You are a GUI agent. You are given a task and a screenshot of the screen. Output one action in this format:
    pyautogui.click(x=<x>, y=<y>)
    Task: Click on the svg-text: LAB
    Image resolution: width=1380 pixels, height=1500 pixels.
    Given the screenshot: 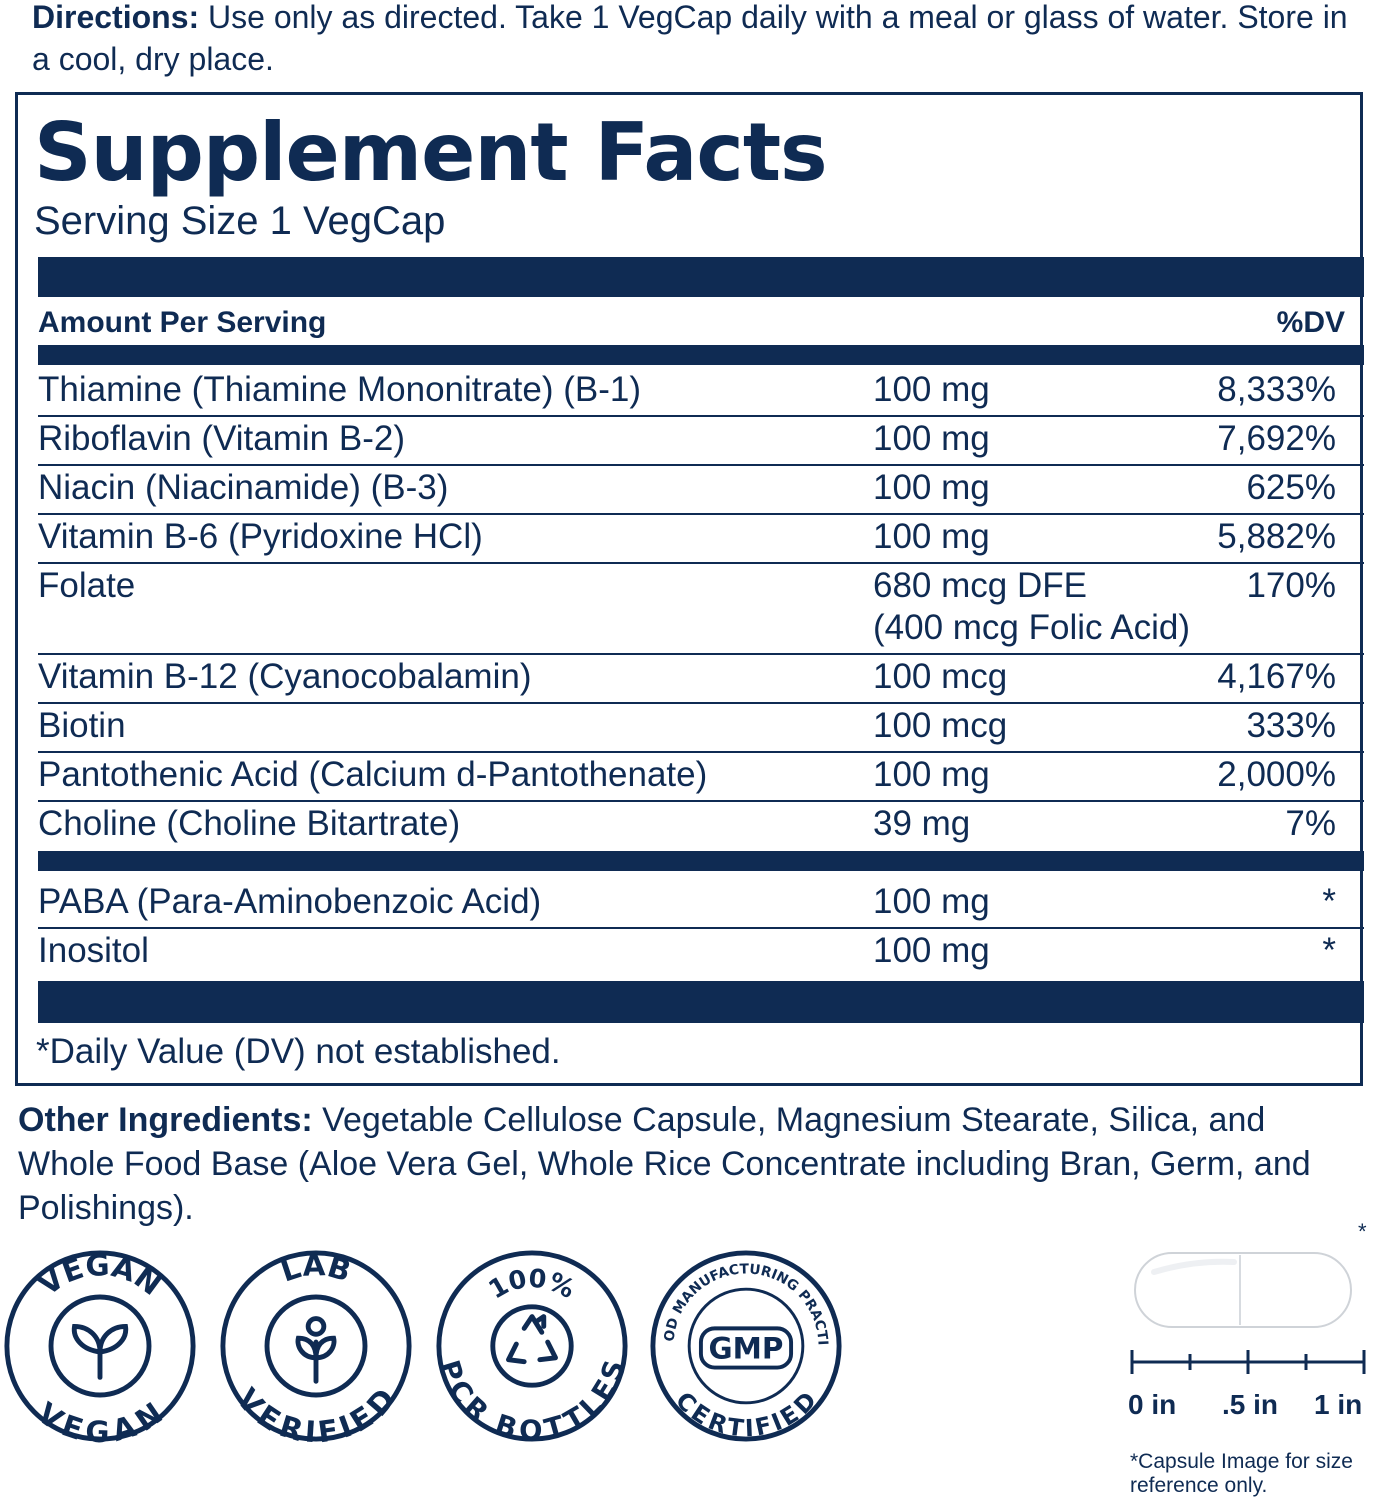 What is the action you would take?
    pyautogui.click(x=315, y=1268)
    